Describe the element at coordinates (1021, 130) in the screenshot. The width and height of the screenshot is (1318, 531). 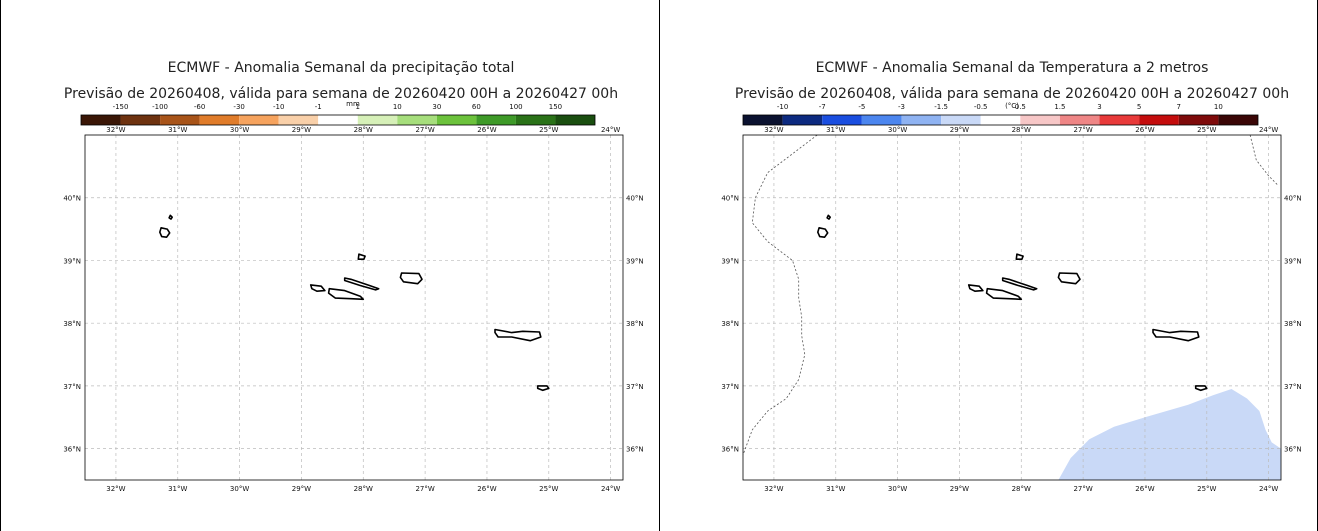
I see `lon-tick-label-top: 28°W` at that location.